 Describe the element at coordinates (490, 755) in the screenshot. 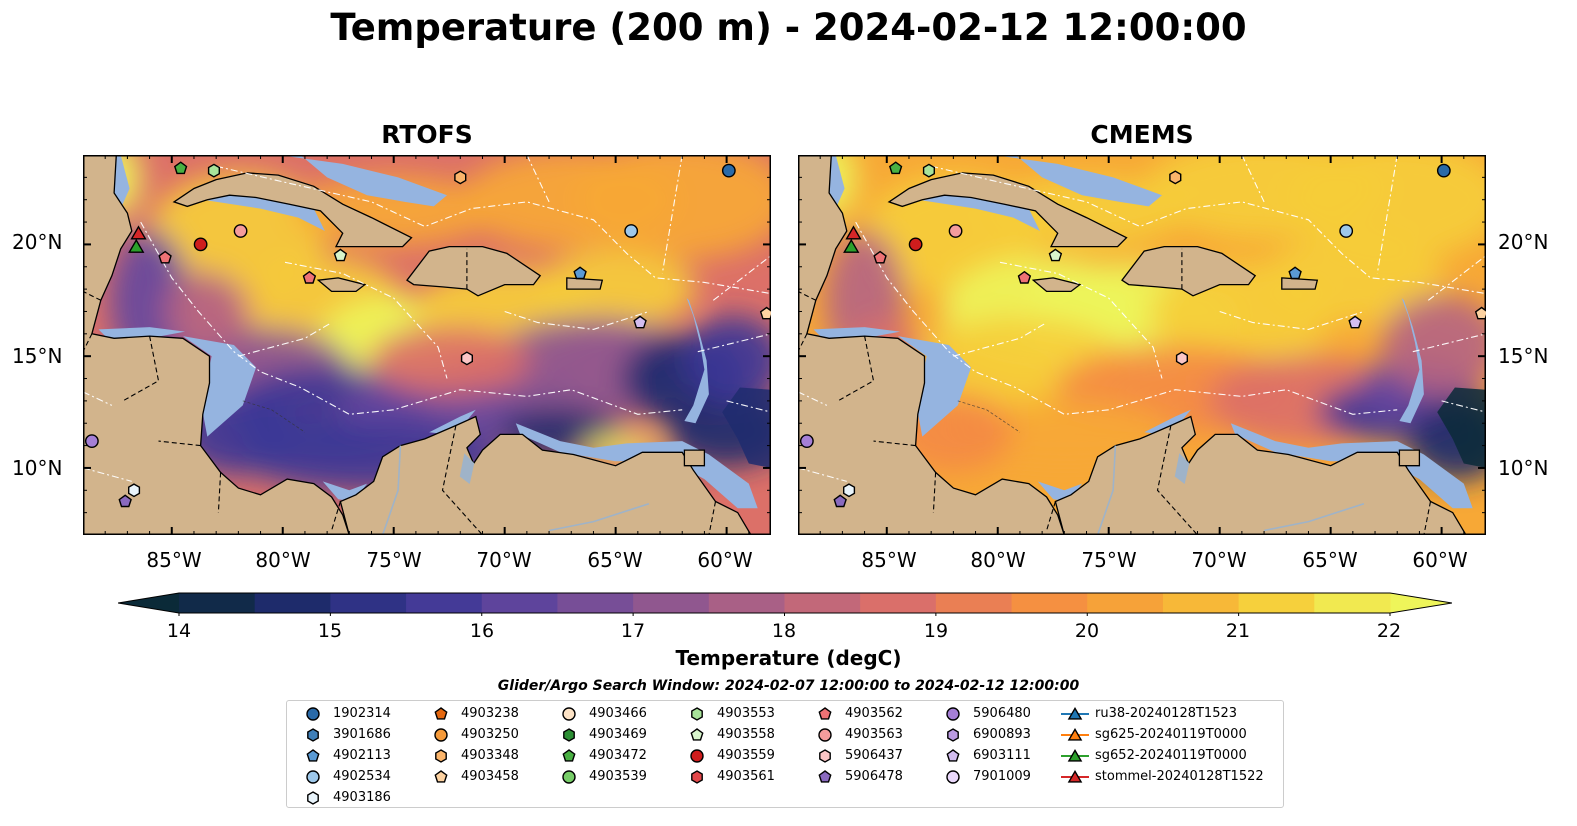

I see `legend-label: 4903348` at that location.